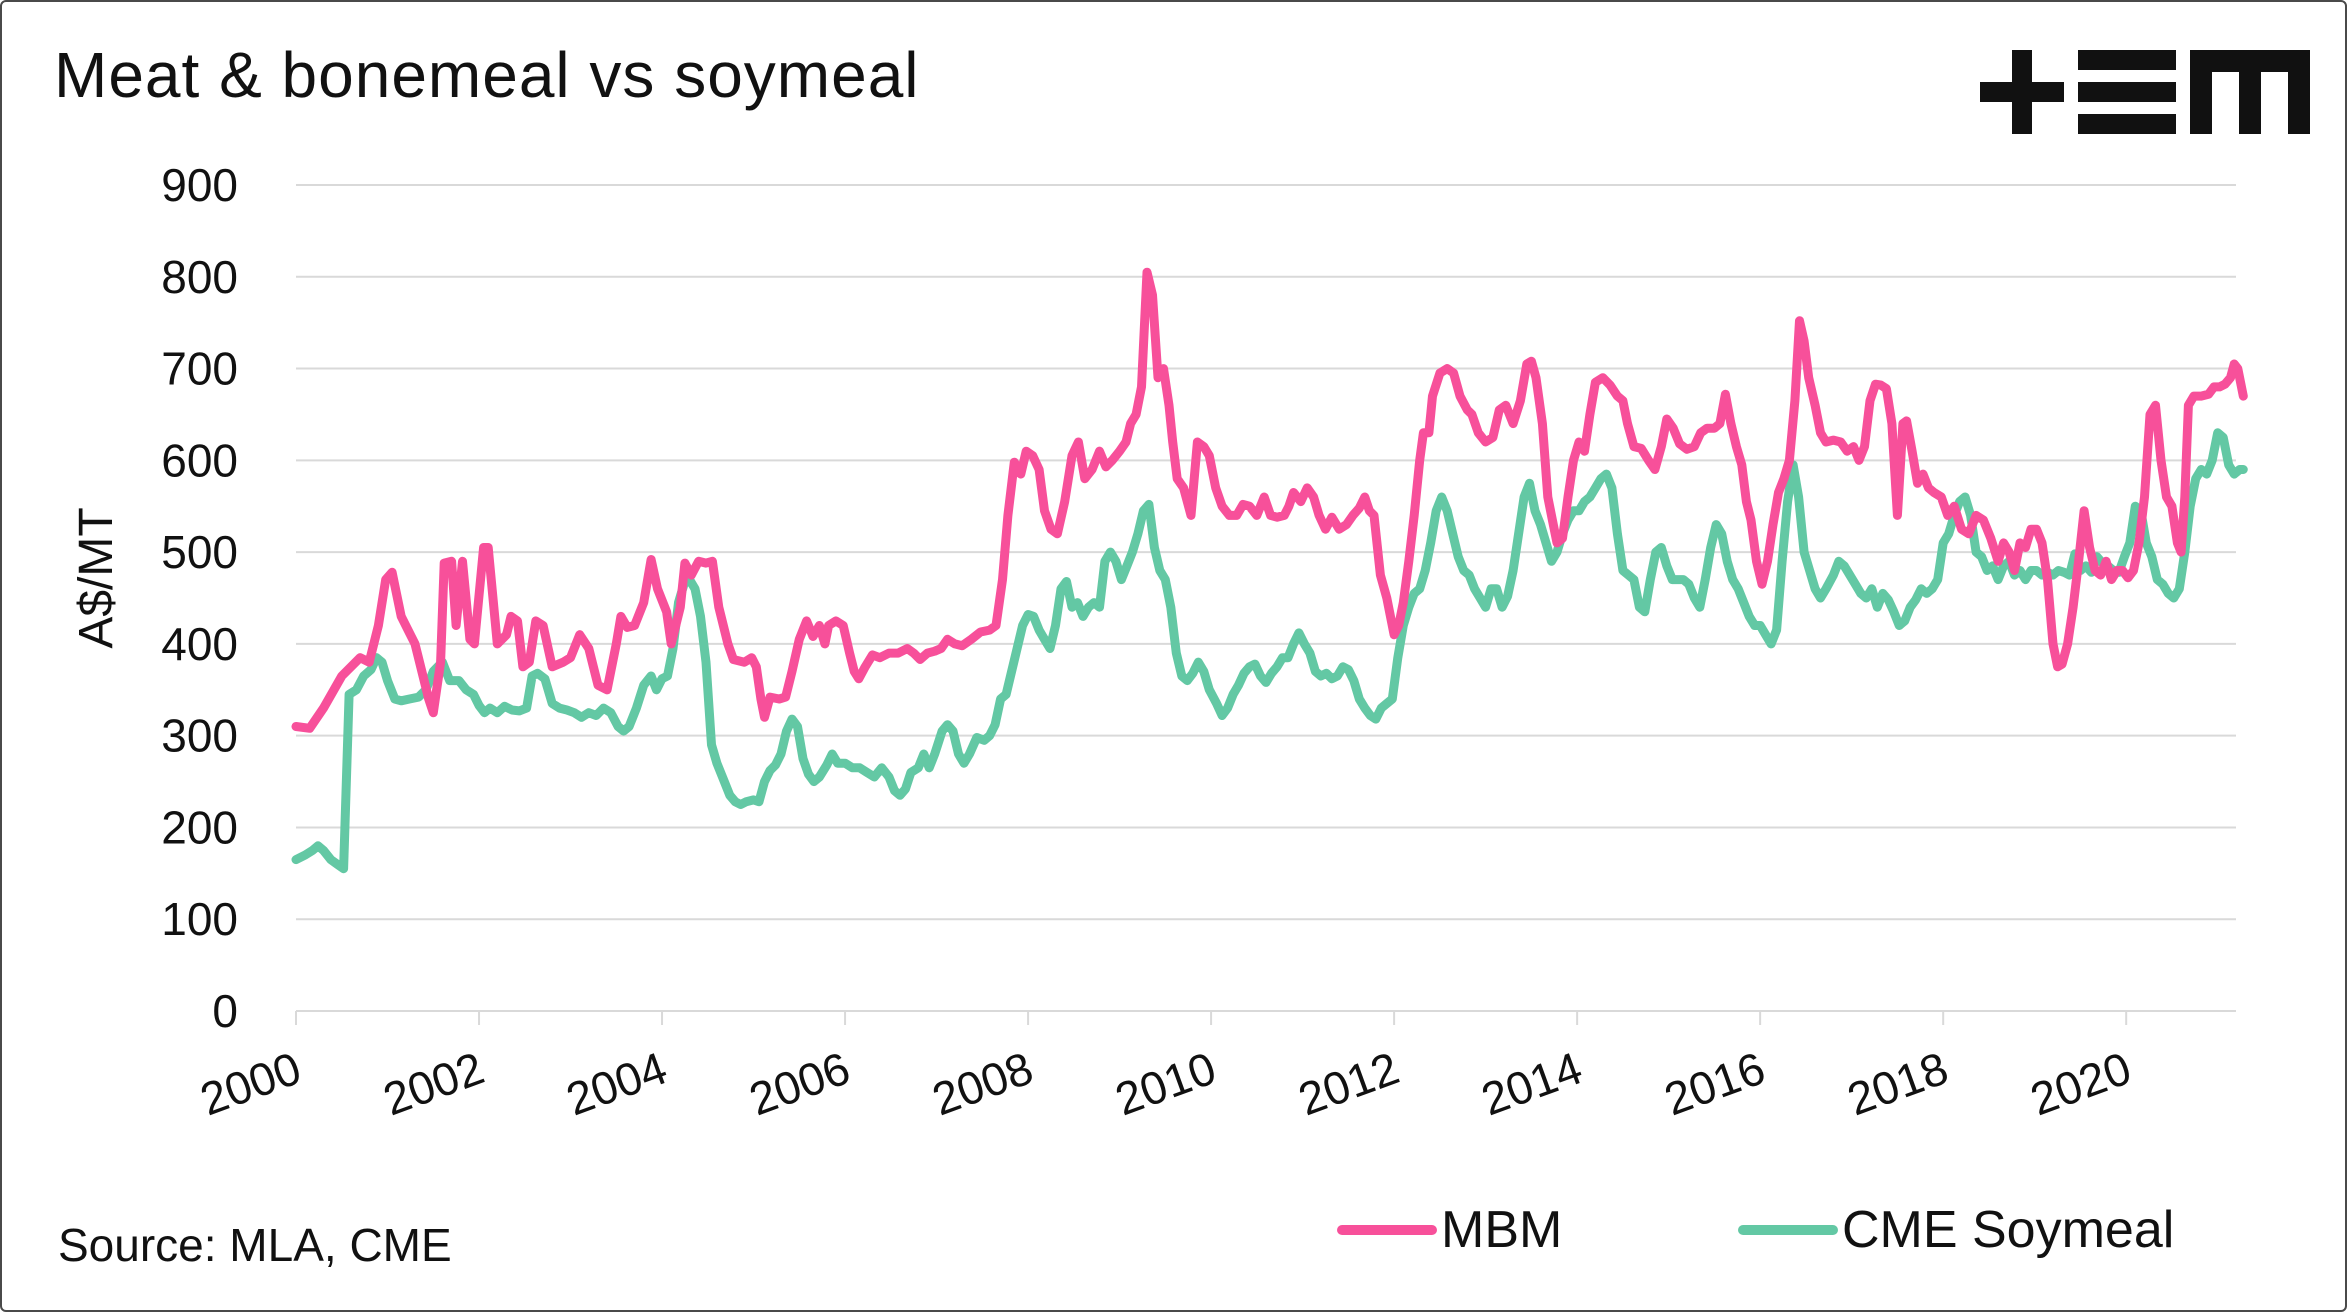 The image size is (2347, 1312). I want to click on x-tick-label: 2004, so click(617, 1084).